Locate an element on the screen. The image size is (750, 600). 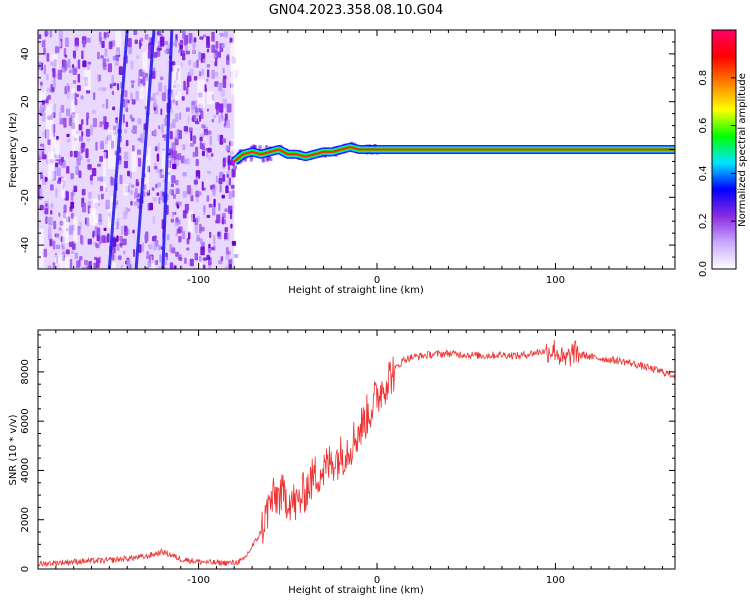
snr-y-tick-label: 2000 is located at coordinates (25, 519).